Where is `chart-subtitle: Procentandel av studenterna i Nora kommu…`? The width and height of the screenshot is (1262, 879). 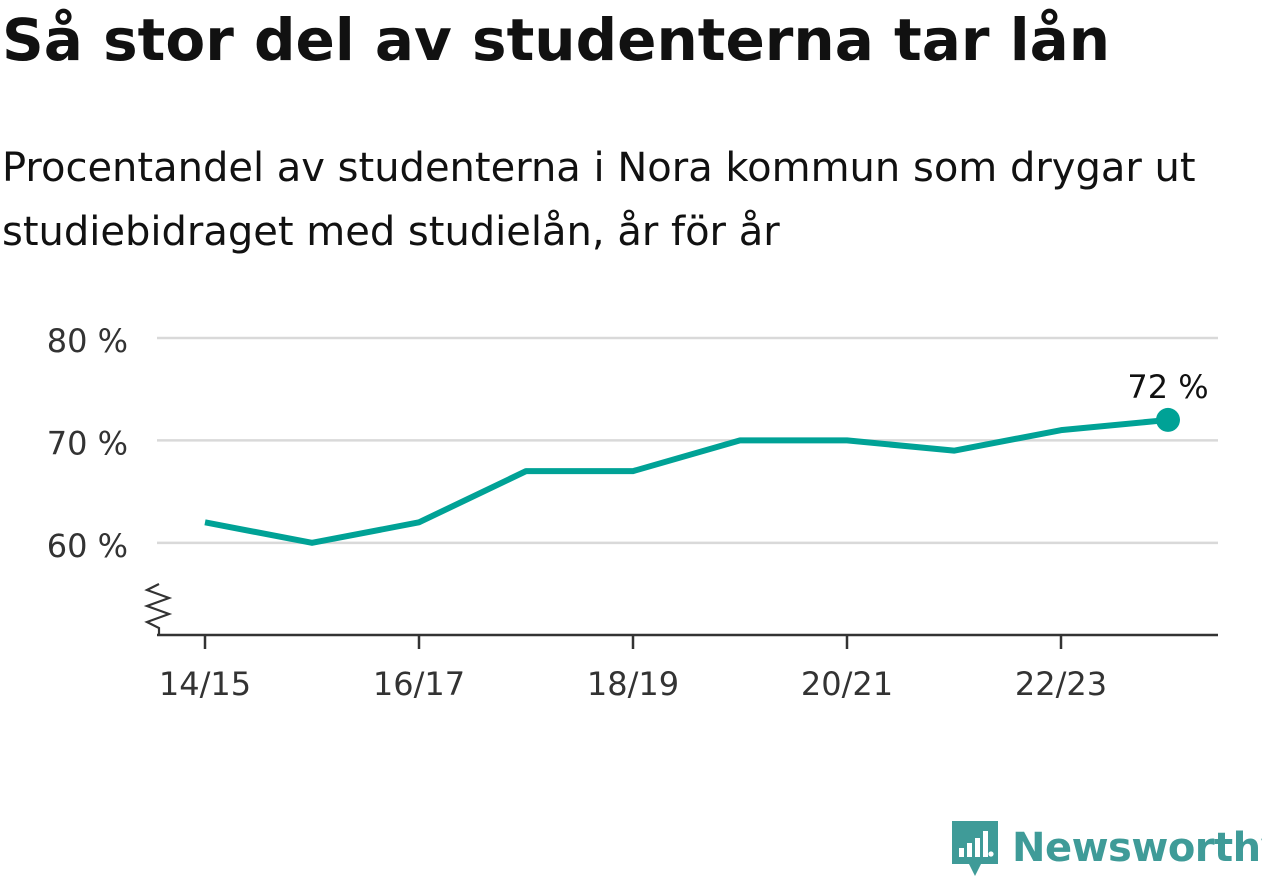
chart-subtitle: Procentandel av studenterna i Nora kommu… is located at coordinates (599, 200).